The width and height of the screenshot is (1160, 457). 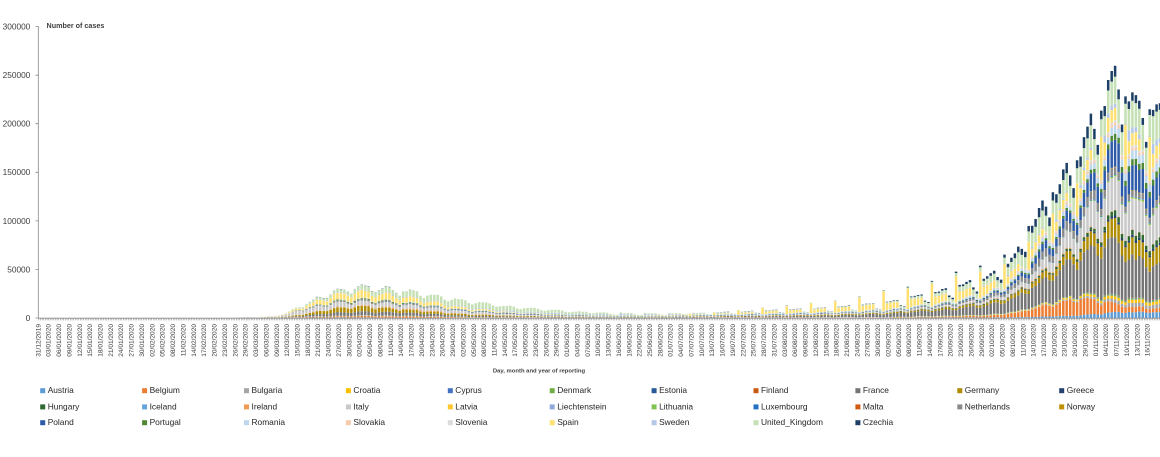 What do you see at coordinates (287, 340) in the screenshot?
I see `svg-text: 12/03/2020` at bounding box center [287, 340].